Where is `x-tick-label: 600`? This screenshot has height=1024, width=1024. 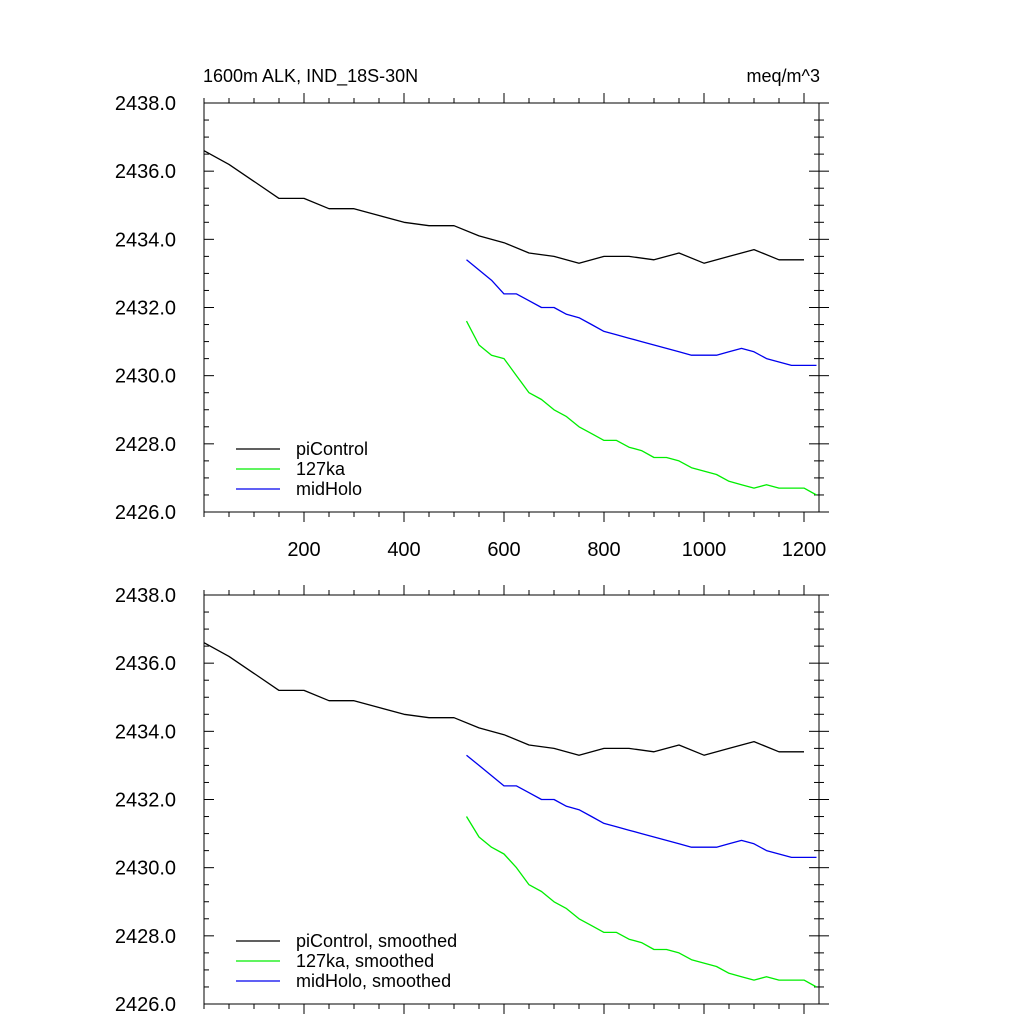
x-tick-label: 600 is located at coordinates (503, 550).